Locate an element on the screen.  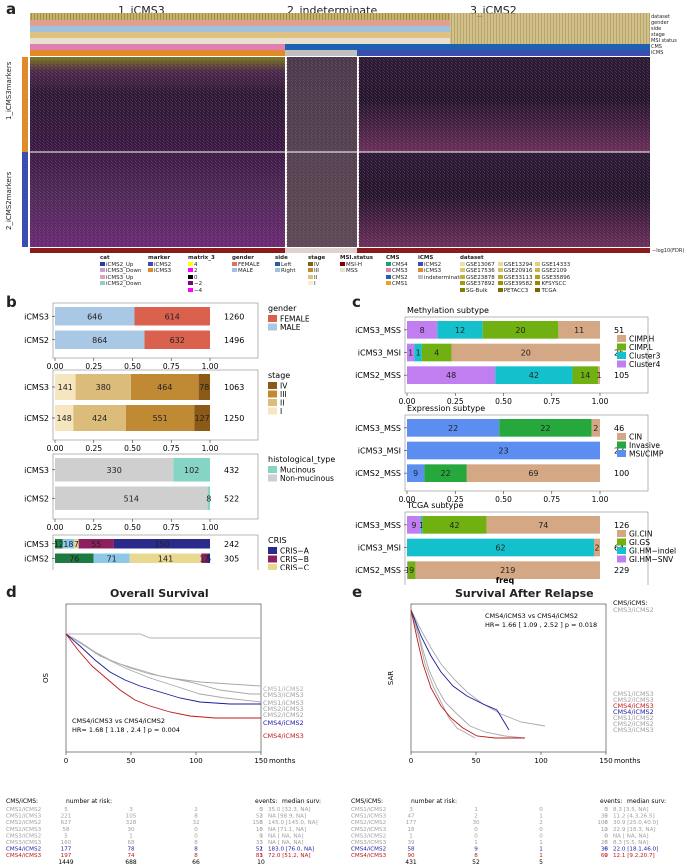
chart-title: TCGA subtype is located at coordinates (434, 505).